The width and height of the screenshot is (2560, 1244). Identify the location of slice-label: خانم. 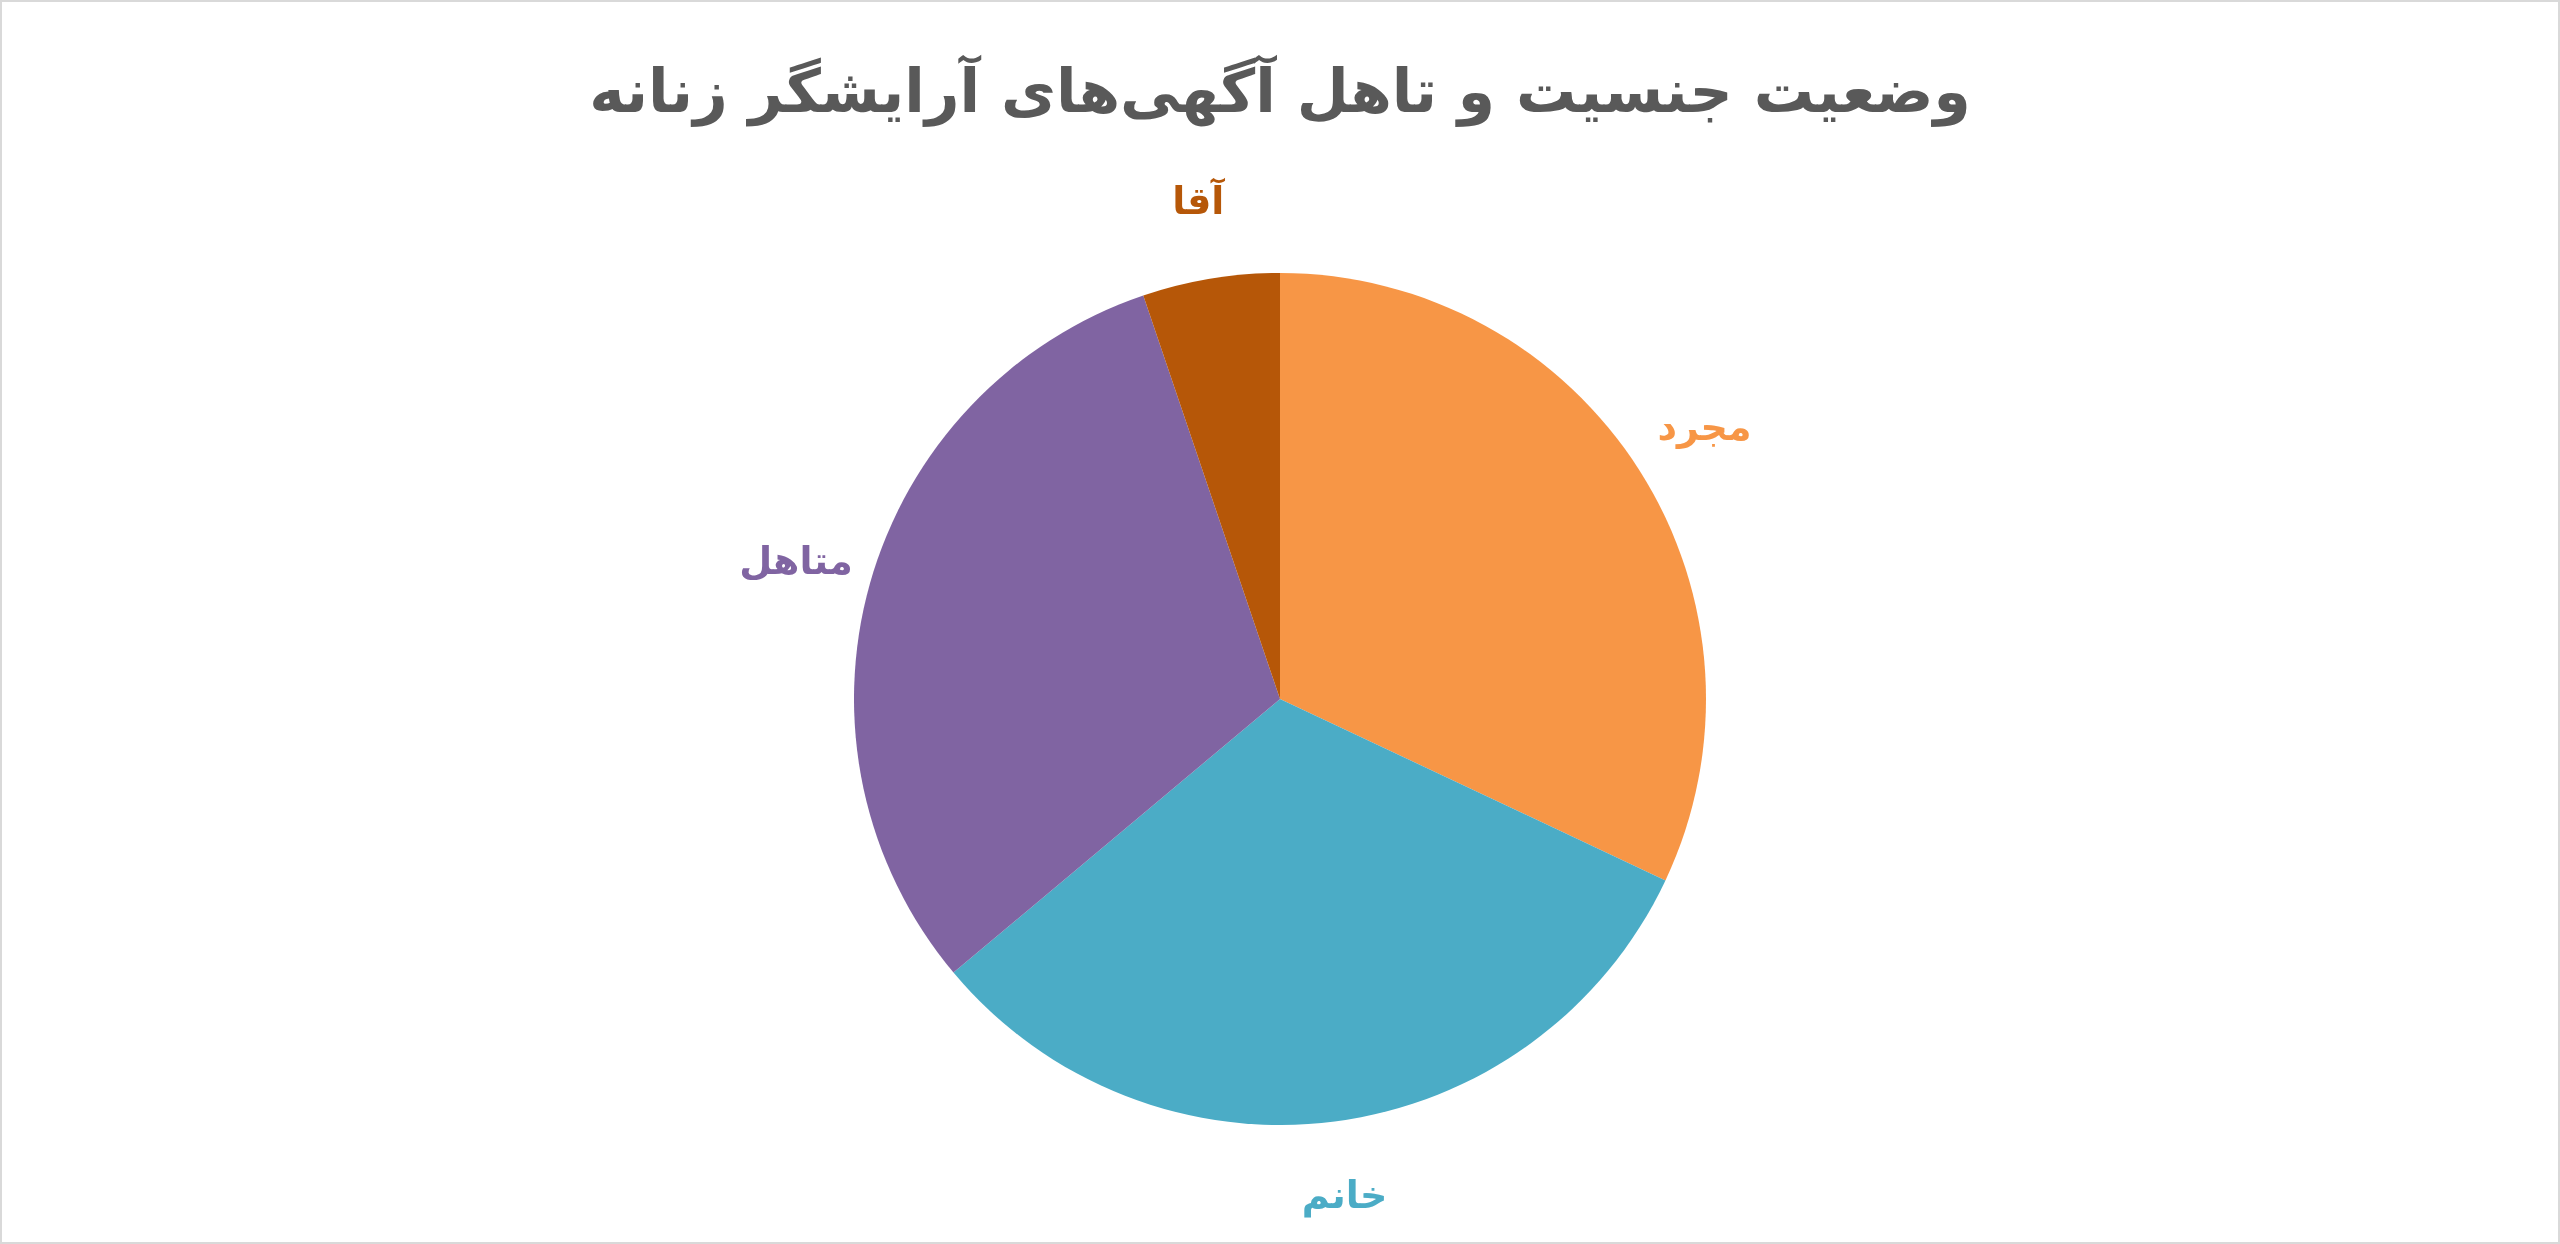
(1344, 1196).